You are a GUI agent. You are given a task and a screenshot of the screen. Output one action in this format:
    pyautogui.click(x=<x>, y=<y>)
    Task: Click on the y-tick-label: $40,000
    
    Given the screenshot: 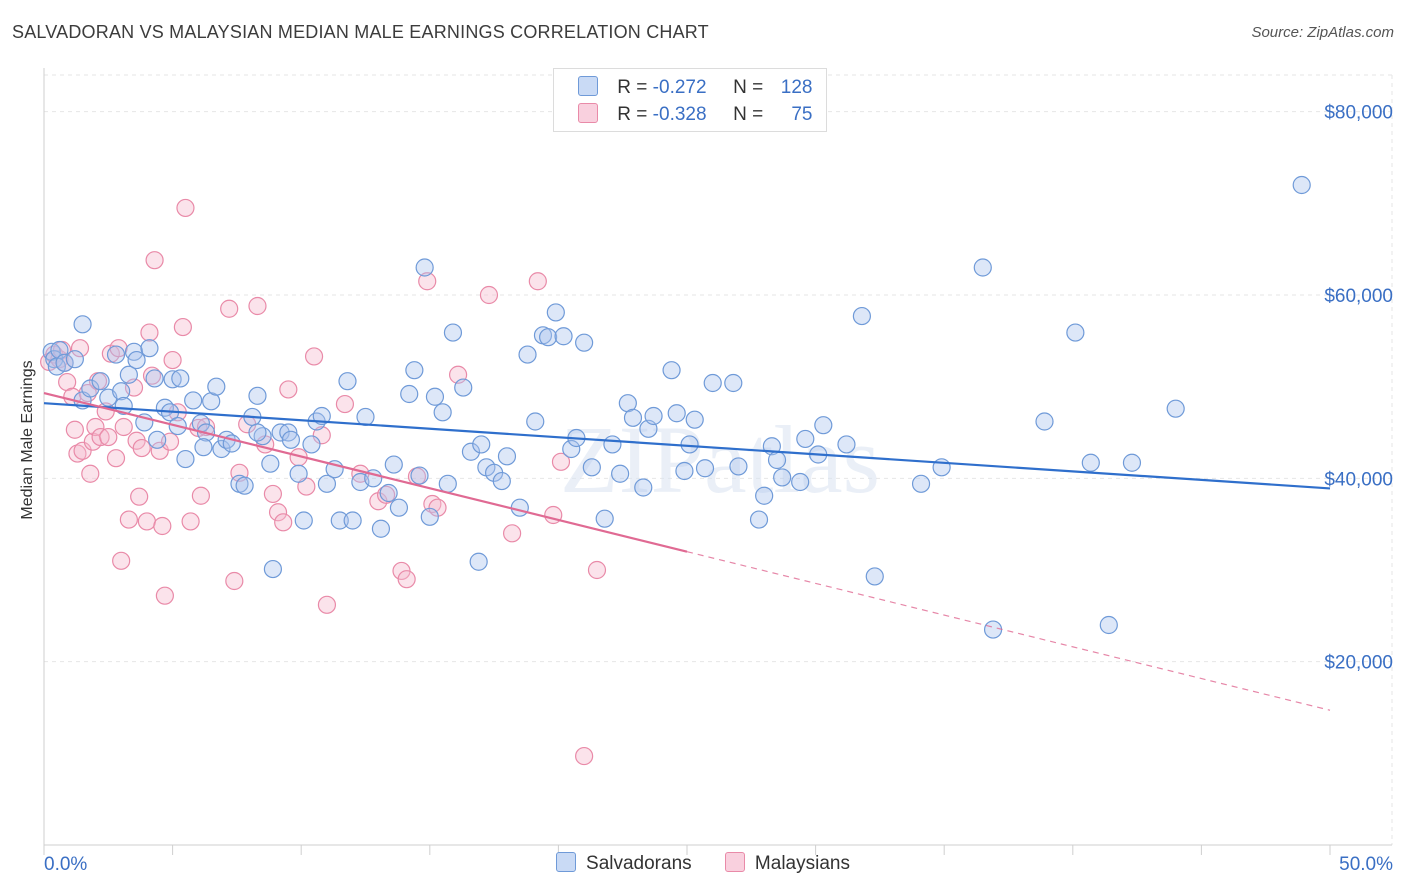 What is the action you would take?
    pyautogui.click(x=1358, y=479)
    